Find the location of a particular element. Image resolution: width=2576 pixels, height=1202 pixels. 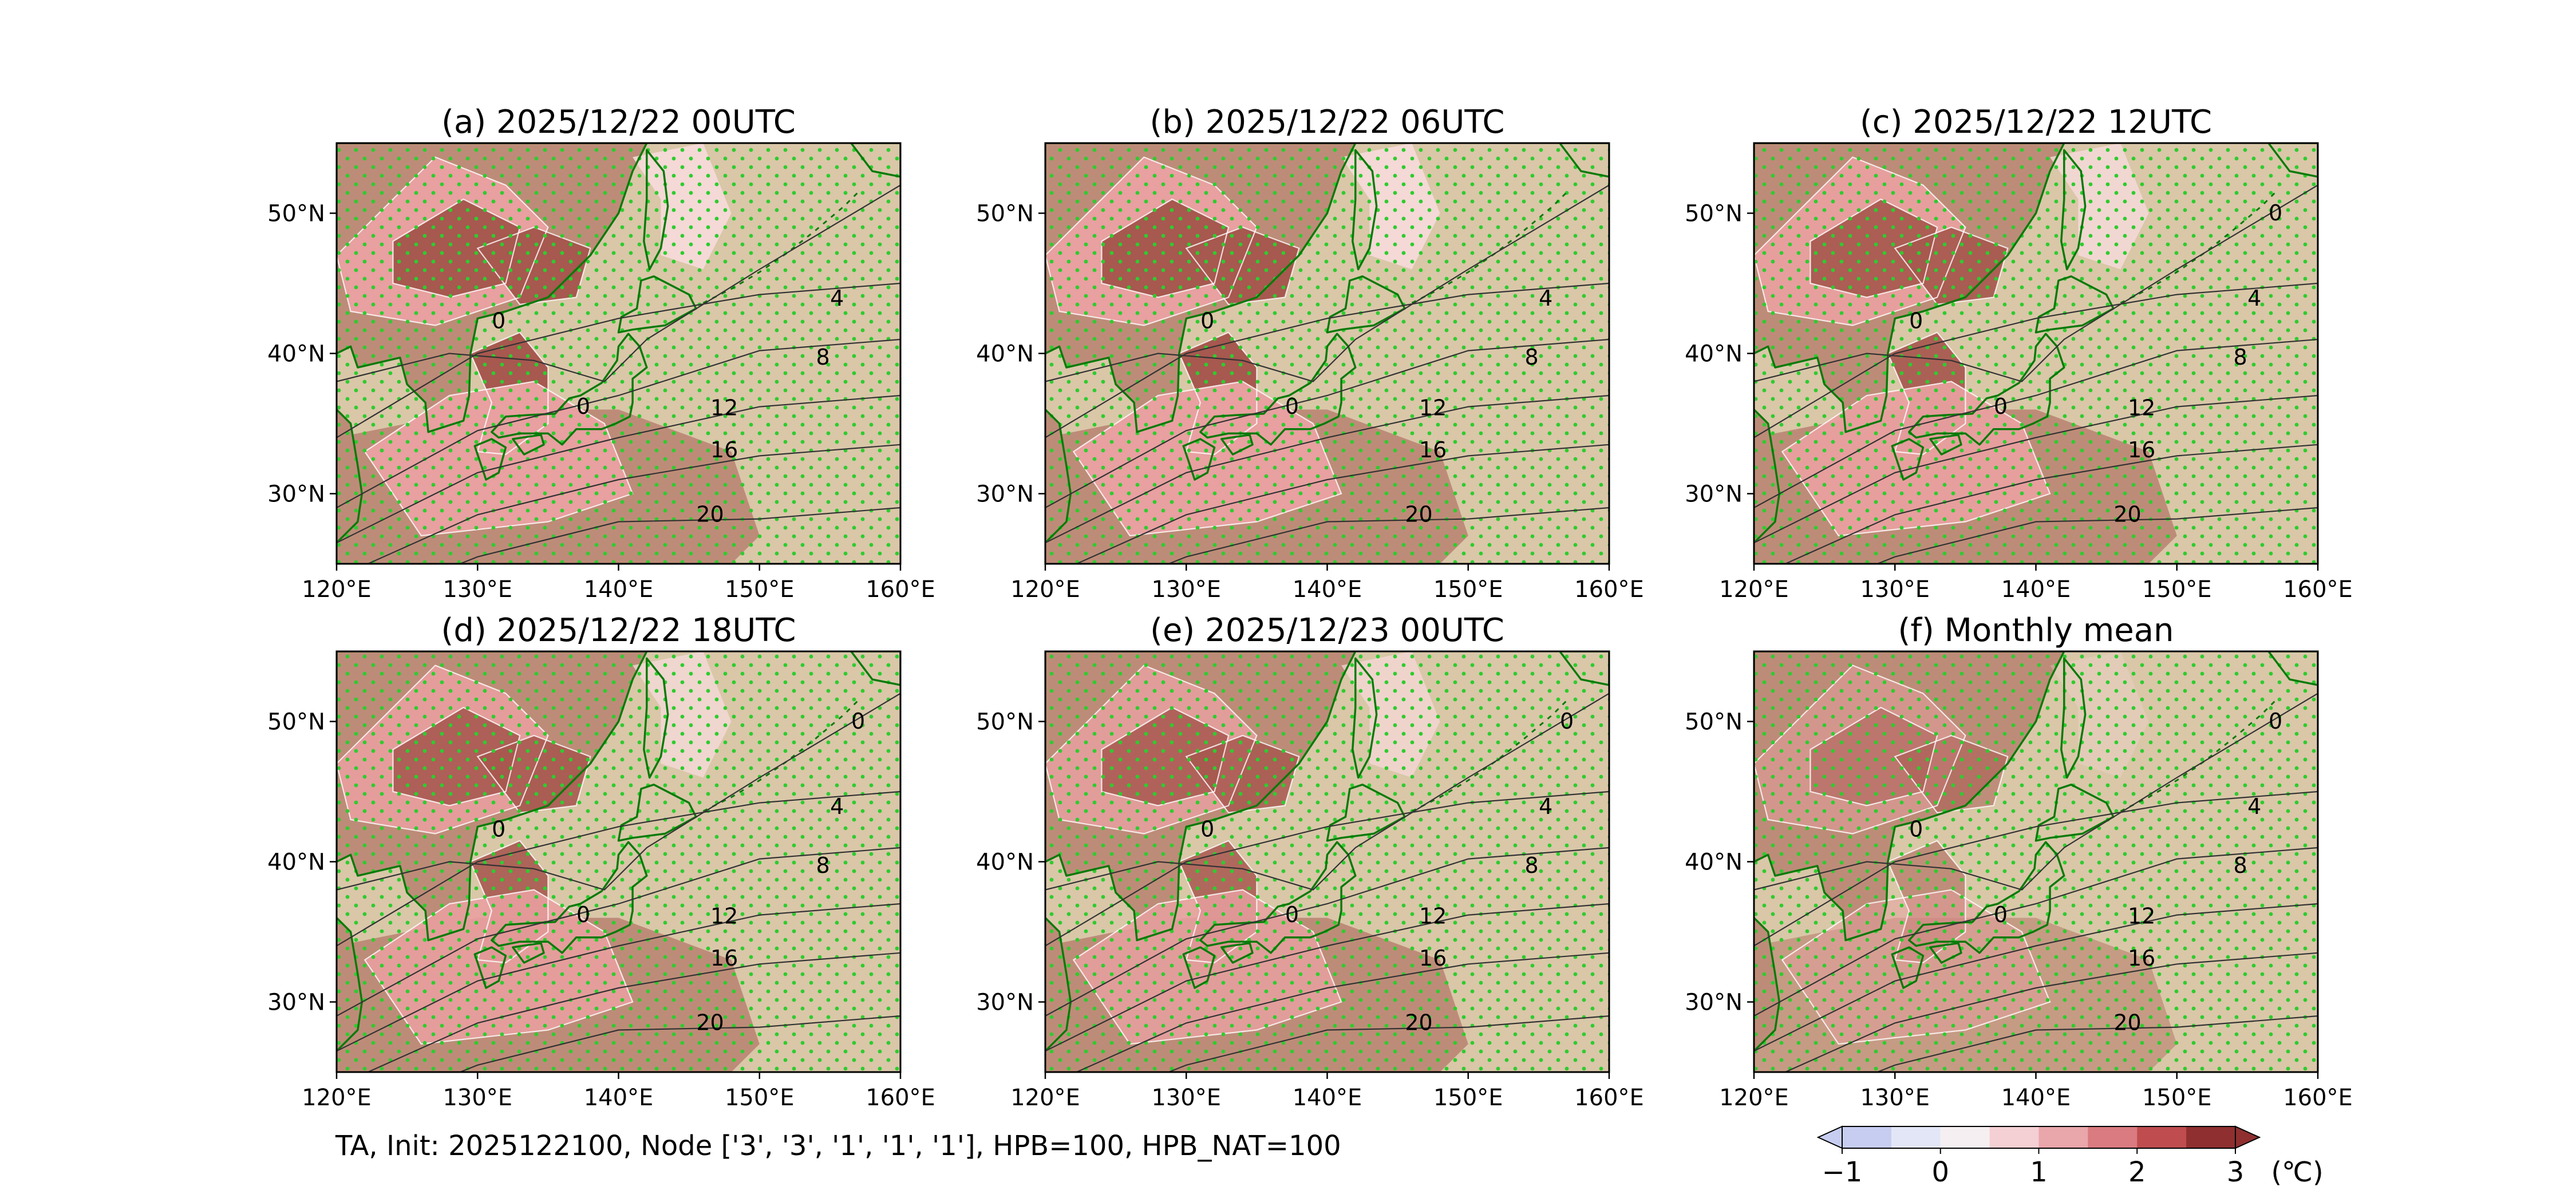

colorbar: −1 0 1 2 3 (℃) is located at coordinates (2070, 1156).